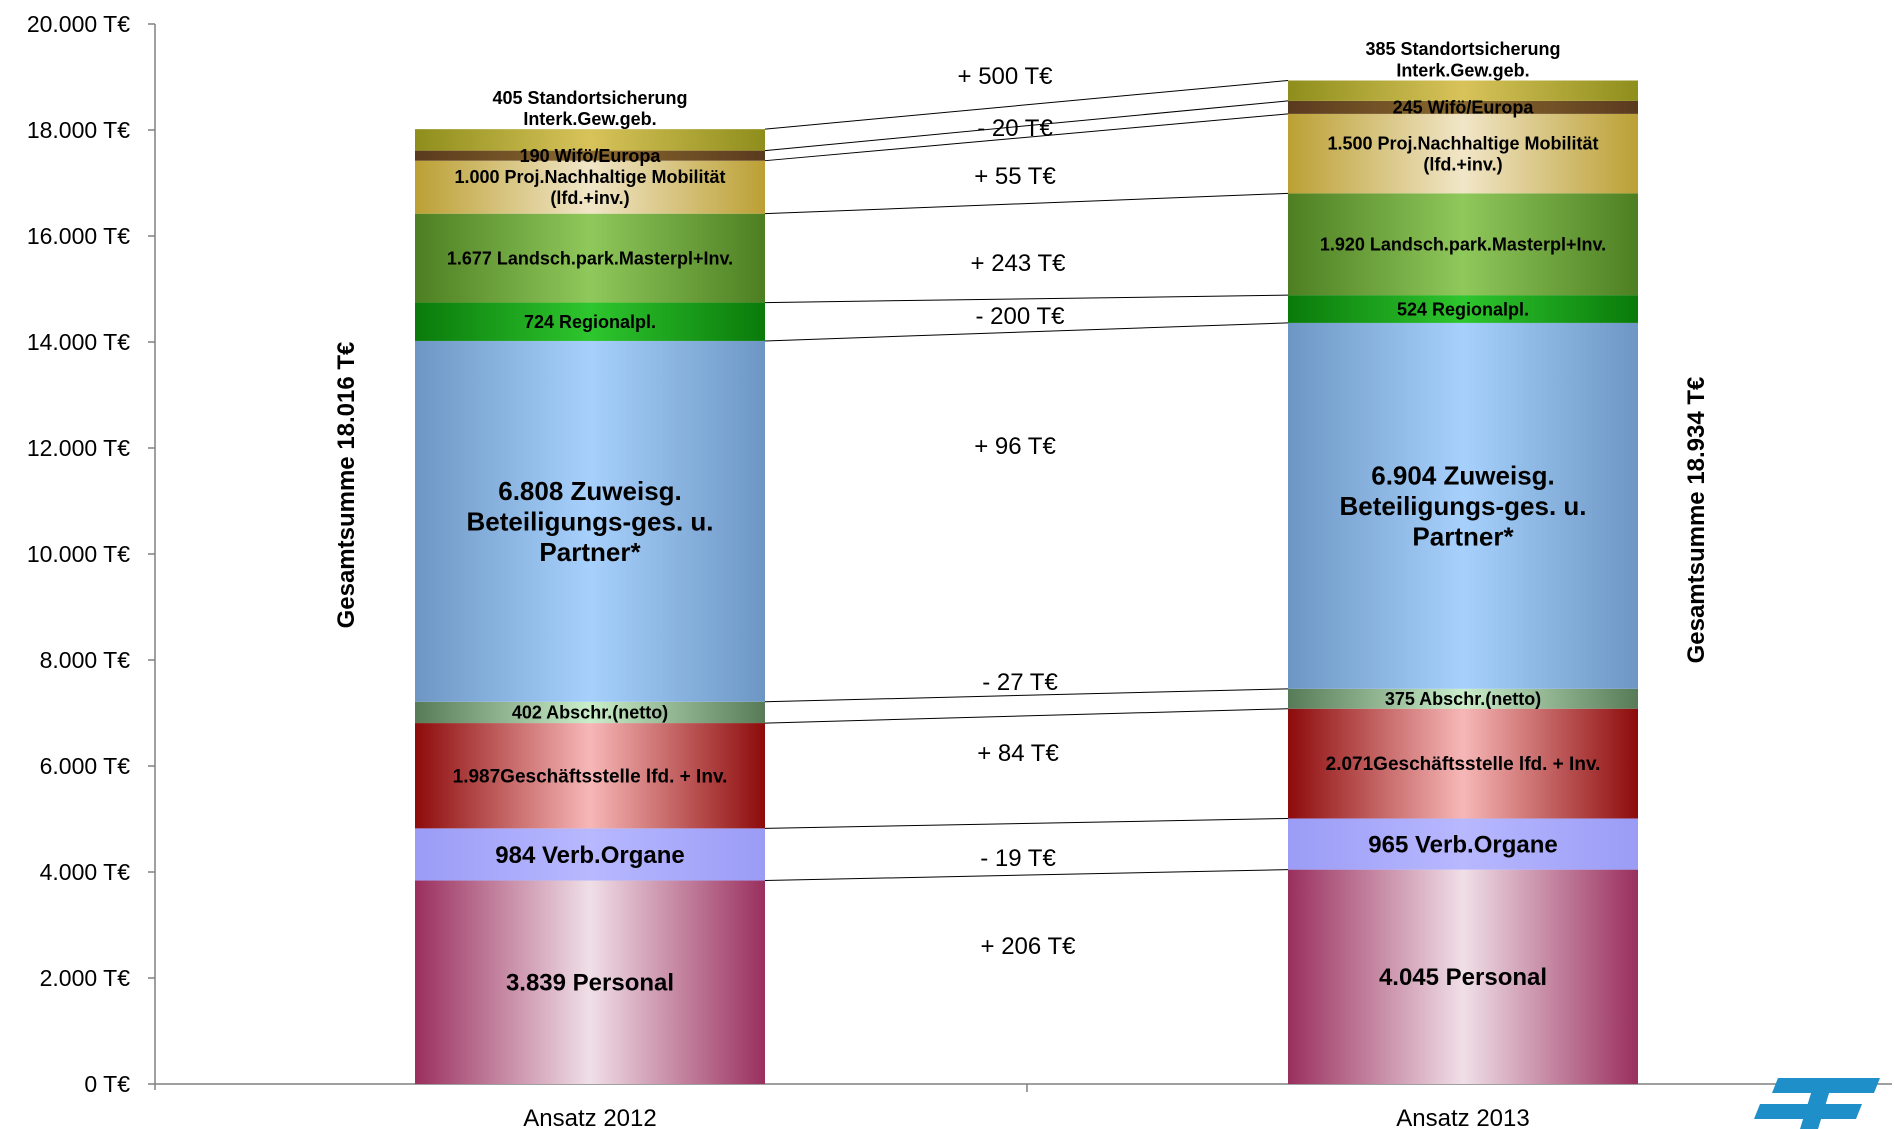 This screenshot has height=1129, width=1895. What do you see at coordinates (1018, 753) in the screenshot?
I see `difference-label: + 84 T€` at bounding box center [1018, 753].